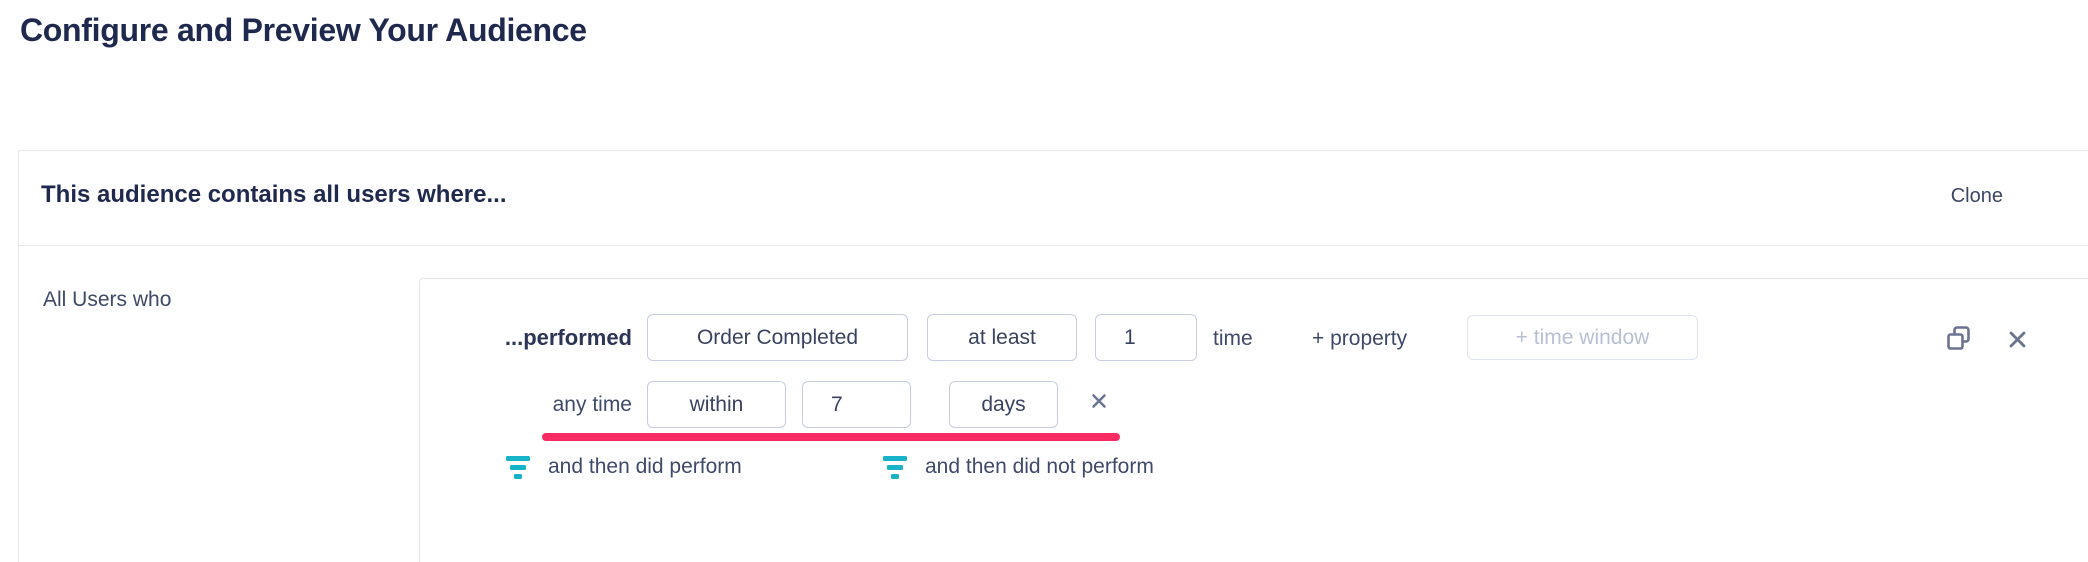 The width and height of the screenshot is (2088, 562). What do you see at coordinates (1360, 338) in the screenshot?
I see `add-property-button: + property` at bounding box center [1360, 338].